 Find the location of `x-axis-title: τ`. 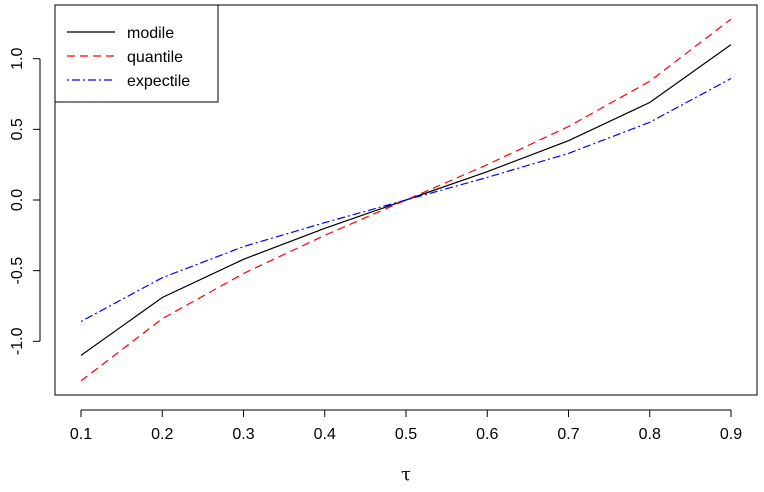

x-axis-title: τ is located at coordinates (406, 474).